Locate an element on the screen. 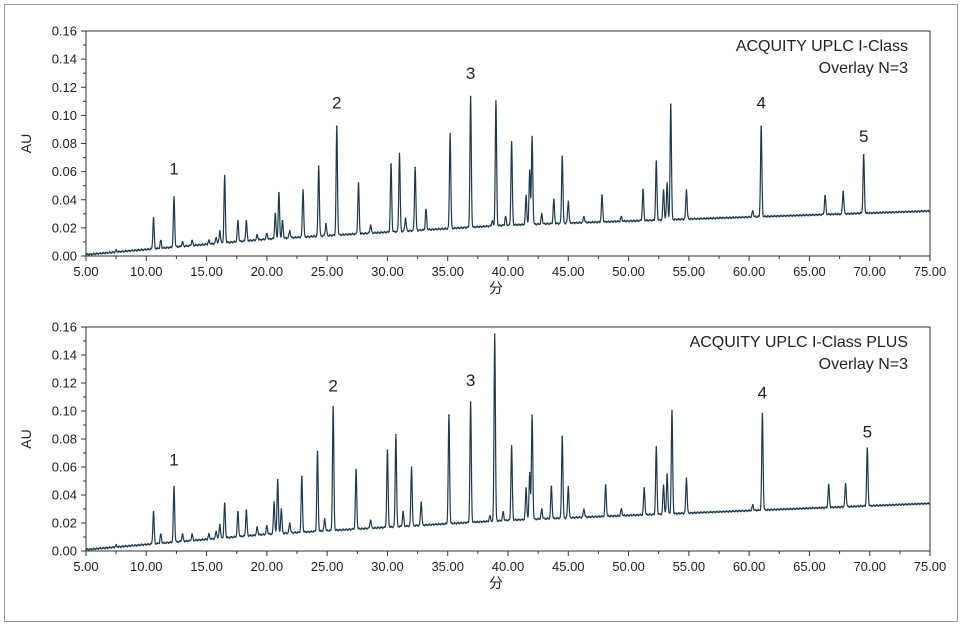 The width and height of the screenshot is (966, 630). chart2-x-tick-label: 45.00 is located at coordinates (568, 566).